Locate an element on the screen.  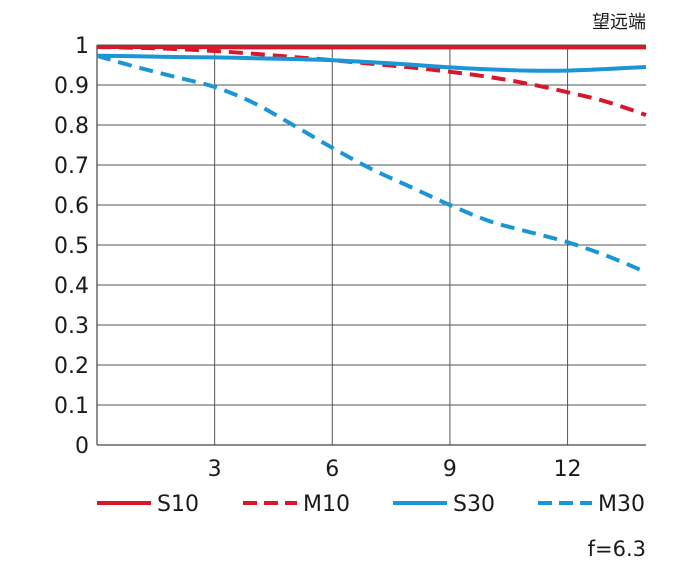
y-tick-label: 0.7 is located at coordinates (71, 166).